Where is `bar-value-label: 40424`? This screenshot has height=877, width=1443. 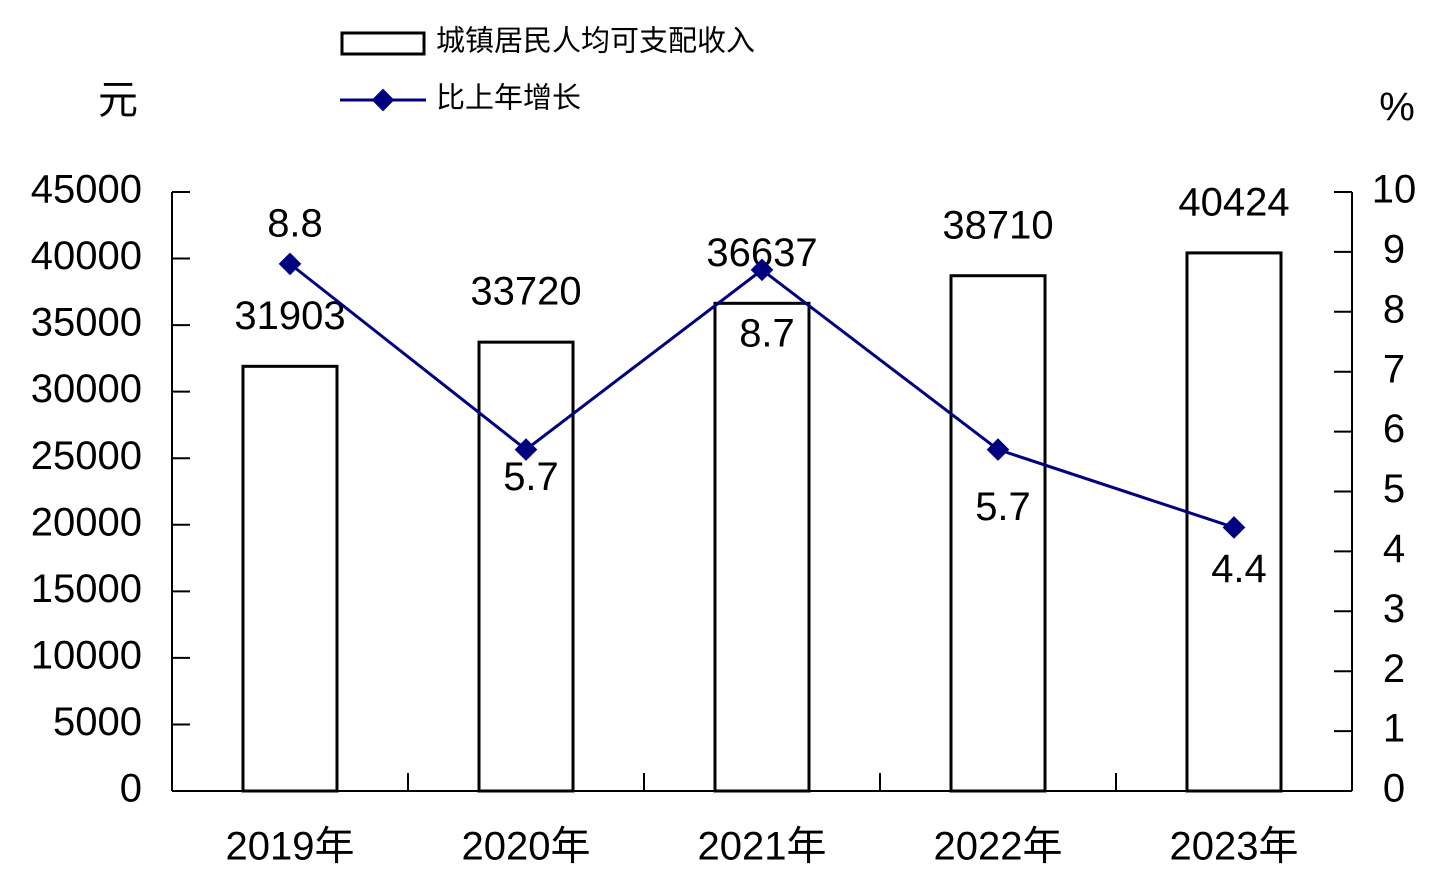
bar-value-label: 40424 is located at coordinates (1233, 202).